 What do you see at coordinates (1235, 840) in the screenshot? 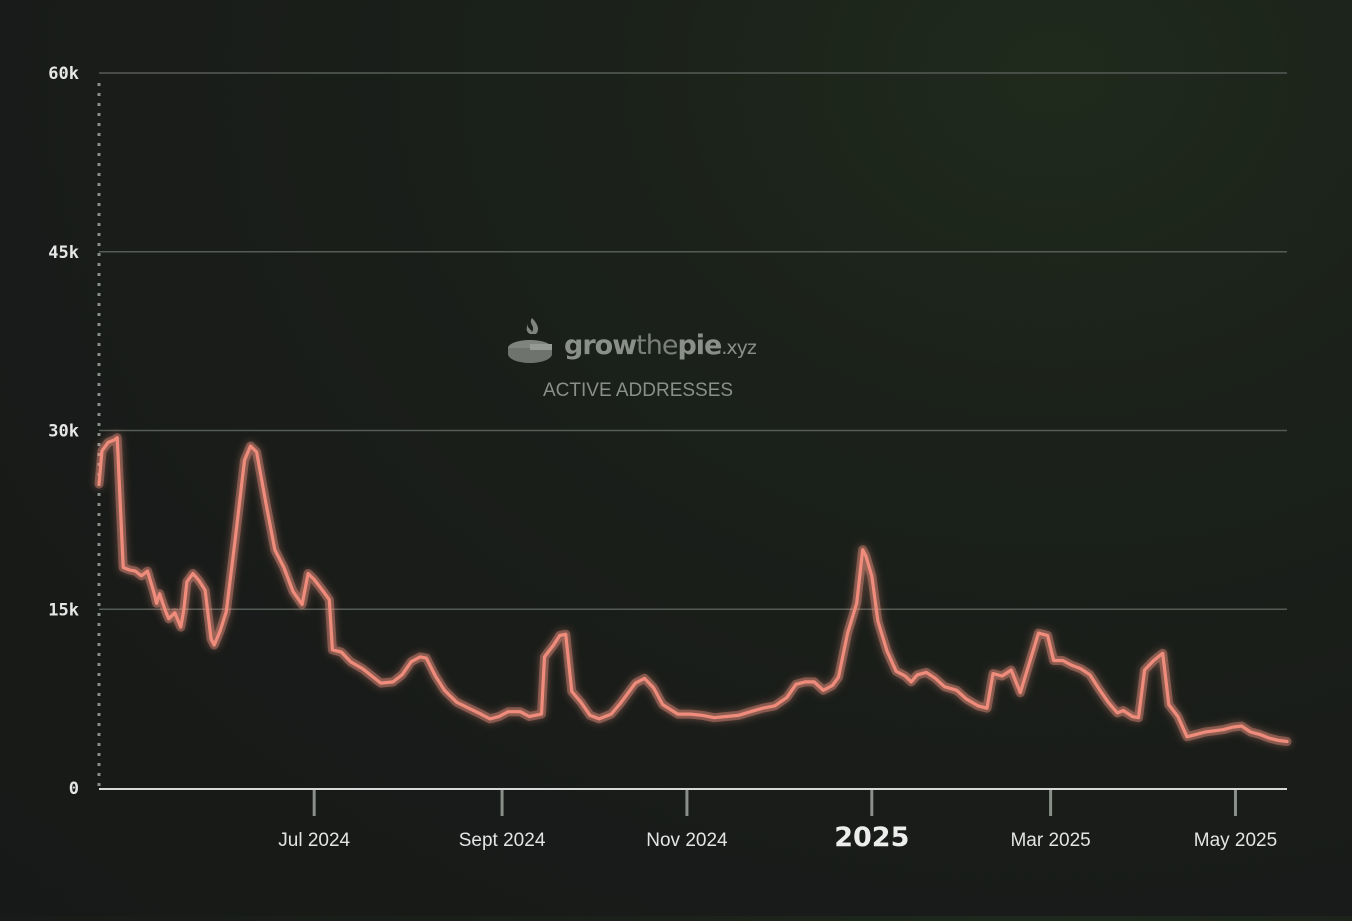
I see `x-tick-label: May 2025` at bounding box center [1235, 840].